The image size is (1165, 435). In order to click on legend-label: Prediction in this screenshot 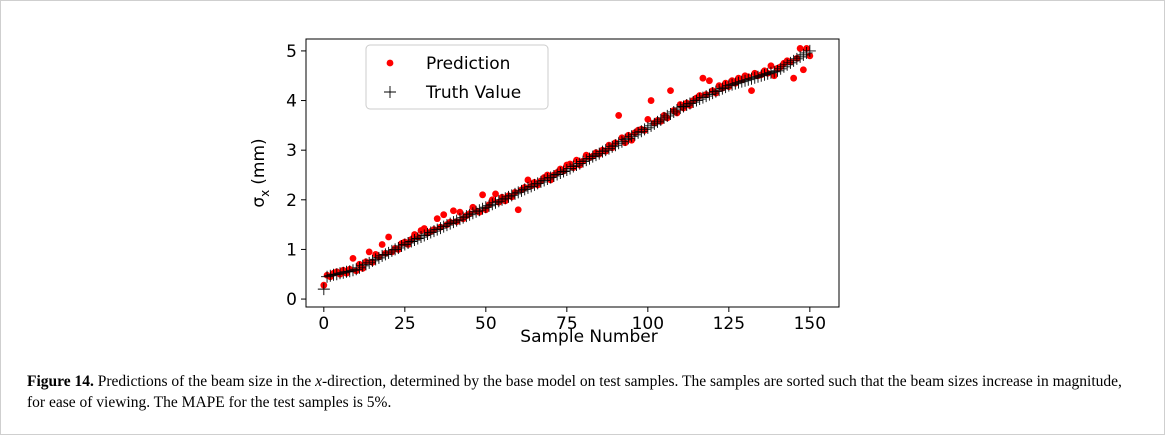, I will do `click(468, 64)`.